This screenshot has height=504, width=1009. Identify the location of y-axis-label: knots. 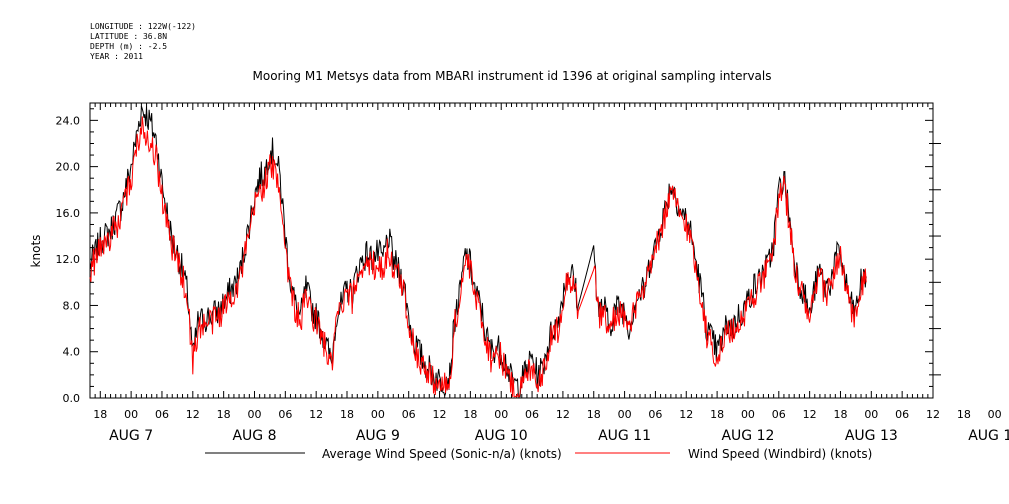
(36, 251).